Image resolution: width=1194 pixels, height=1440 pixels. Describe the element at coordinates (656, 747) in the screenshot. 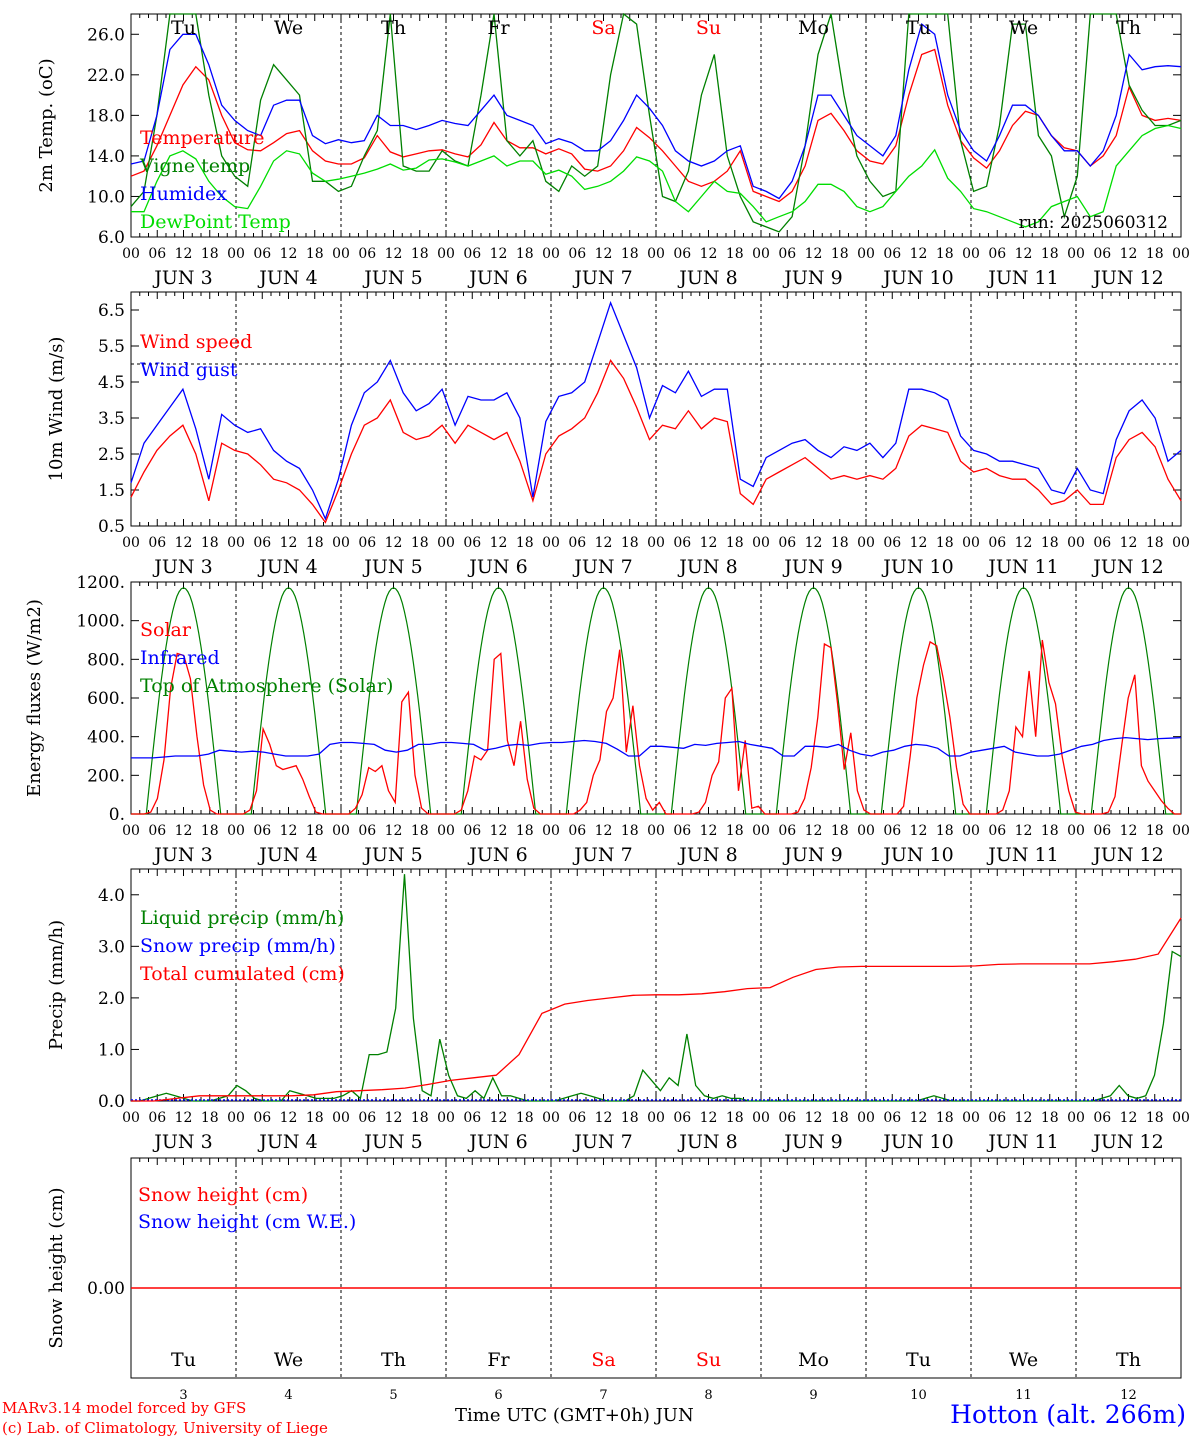

I see `series-line-infrared` at that location.